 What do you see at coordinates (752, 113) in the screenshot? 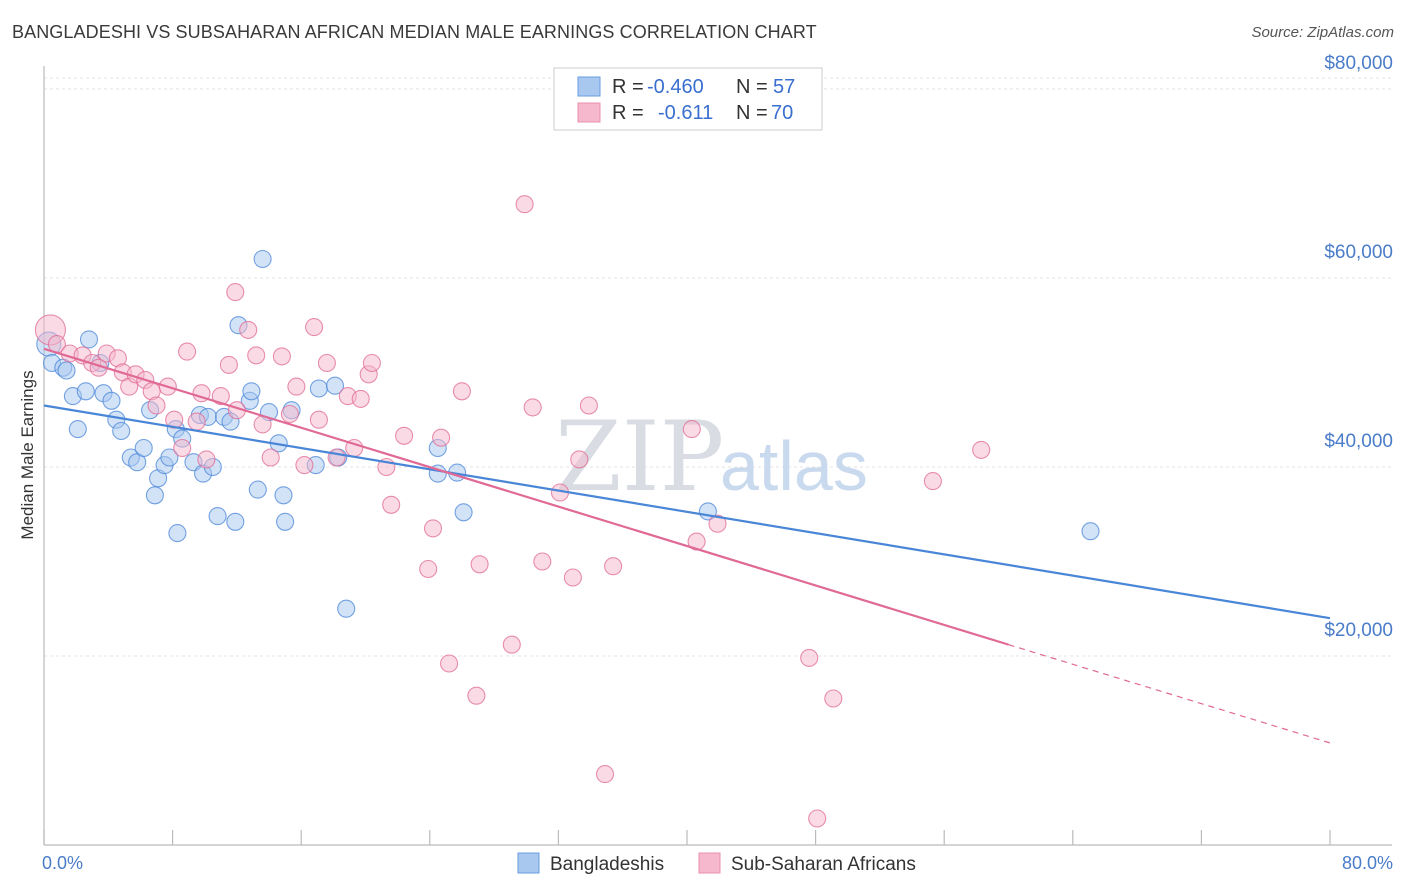
I see `legend-n-label-2: N =` at bounding box center [752, 113].